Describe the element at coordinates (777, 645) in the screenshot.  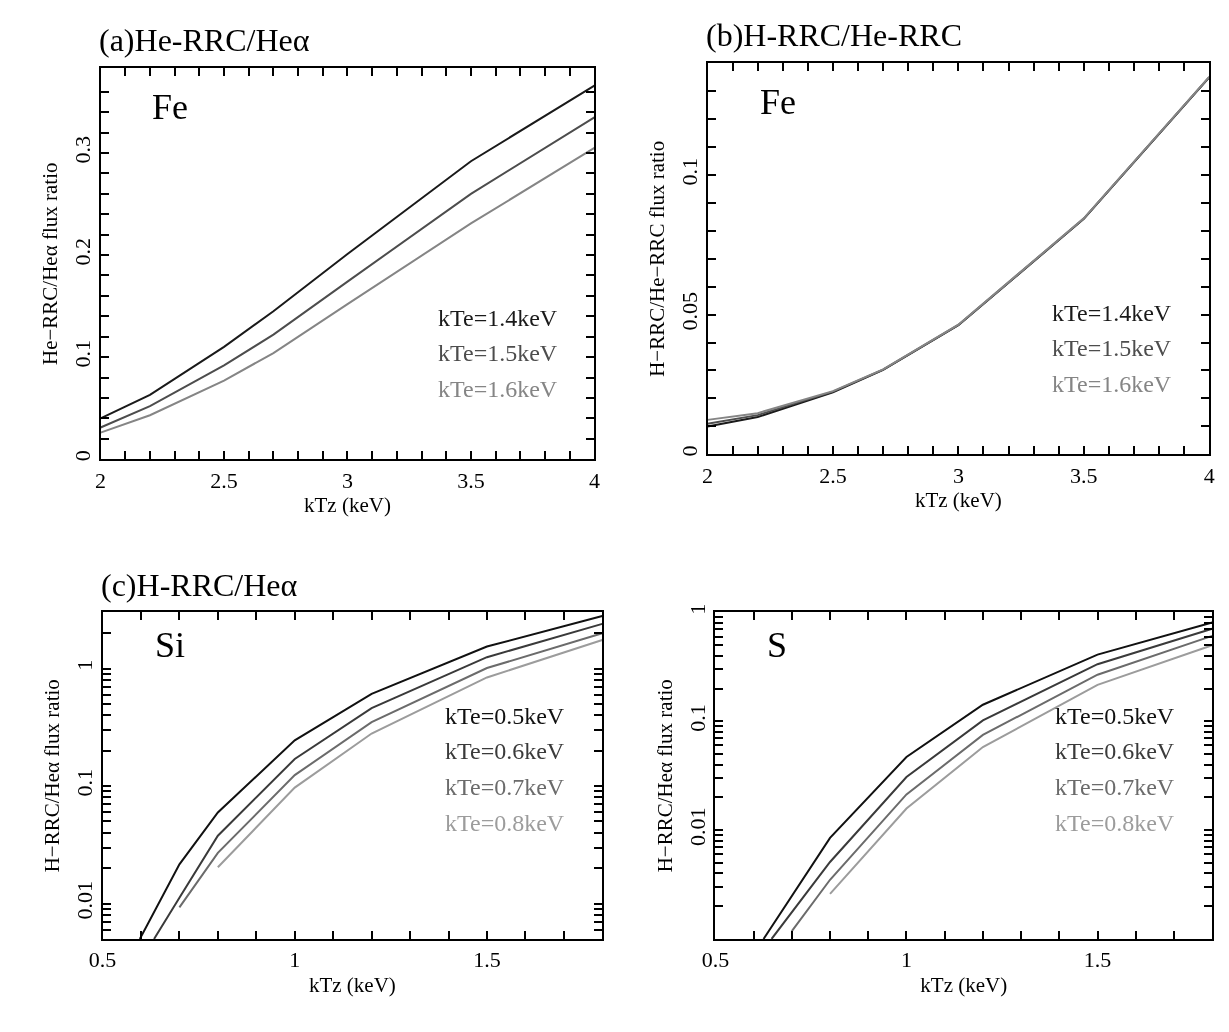
I see `annotation: S` at that location.